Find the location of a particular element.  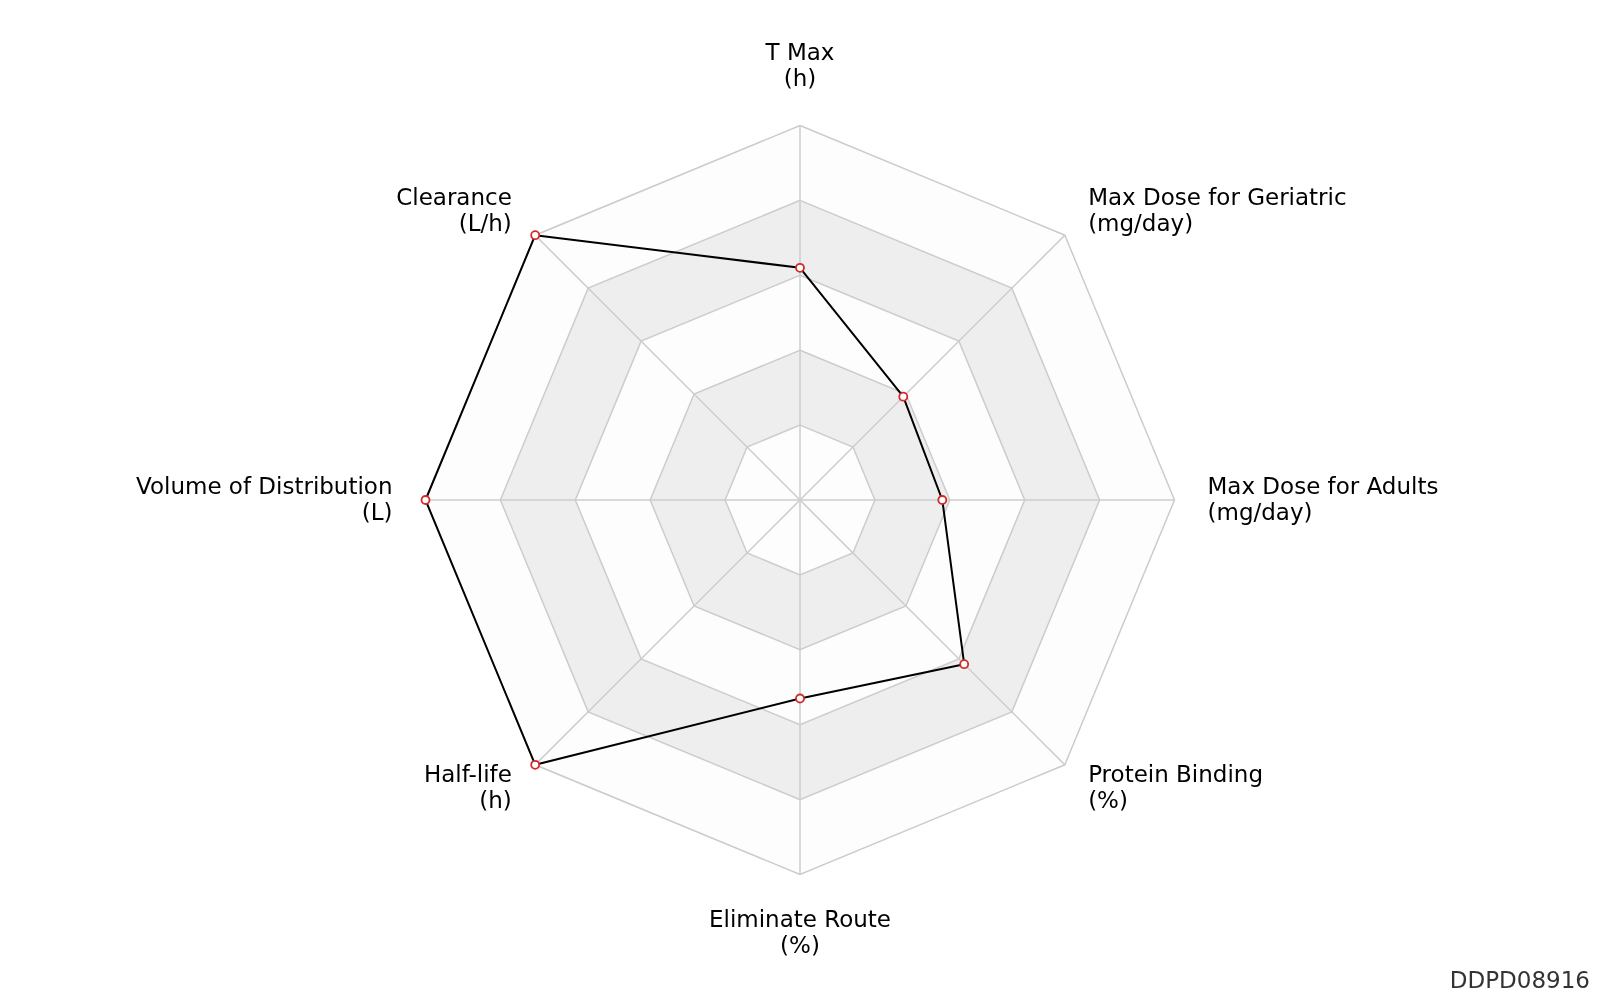

spoke-label: Eliminate Route (%) is located at coordinates (800, 932).